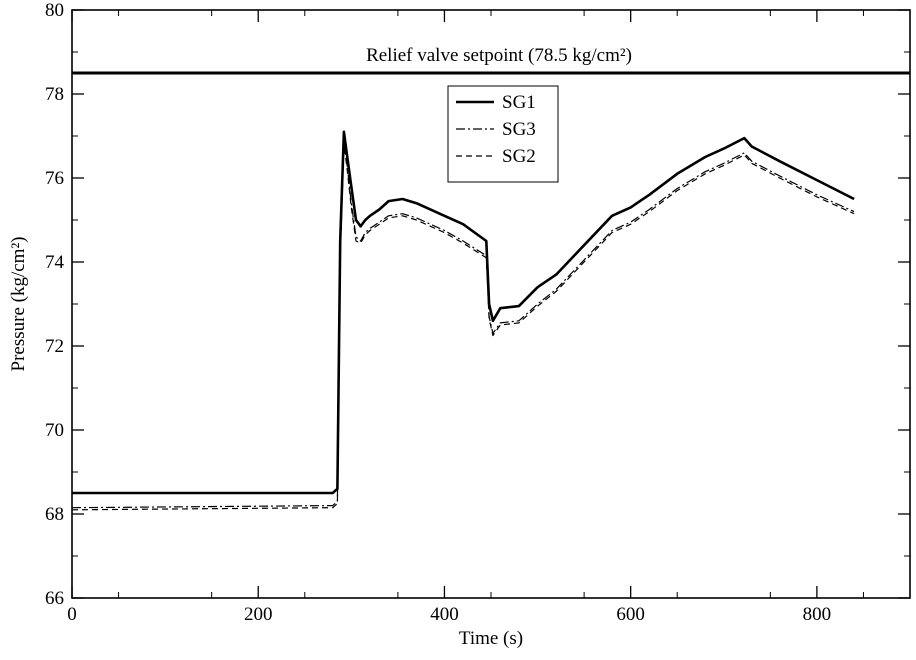  I want to click on legend: SG1 SG3 SG2, so click(503, 134).